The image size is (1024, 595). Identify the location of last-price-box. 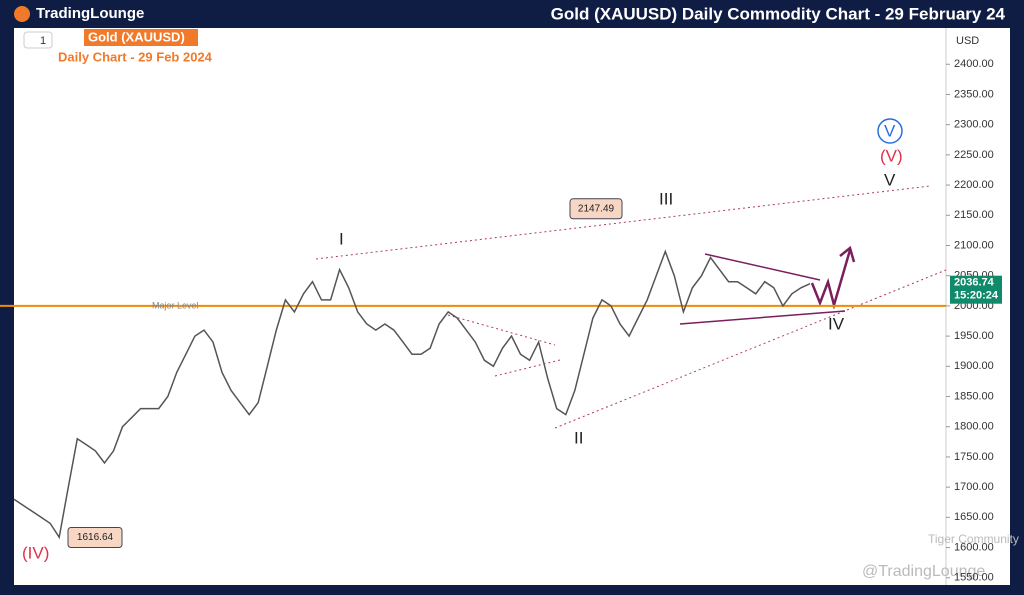
(976, 289).